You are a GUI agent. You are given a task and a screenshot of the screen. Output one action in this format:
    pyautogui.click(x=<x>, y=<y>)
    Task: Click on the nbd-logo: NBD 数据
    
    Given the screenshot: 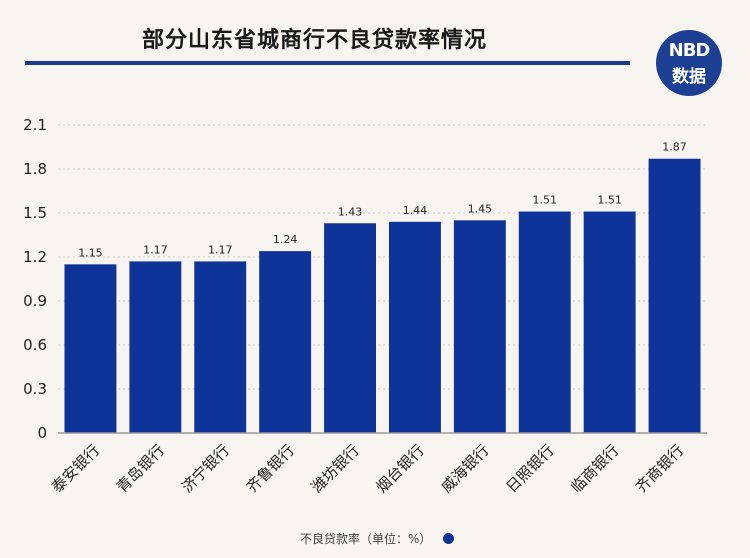 What is the action you would take?
    pyautogui.click(x=689, y=63)
    